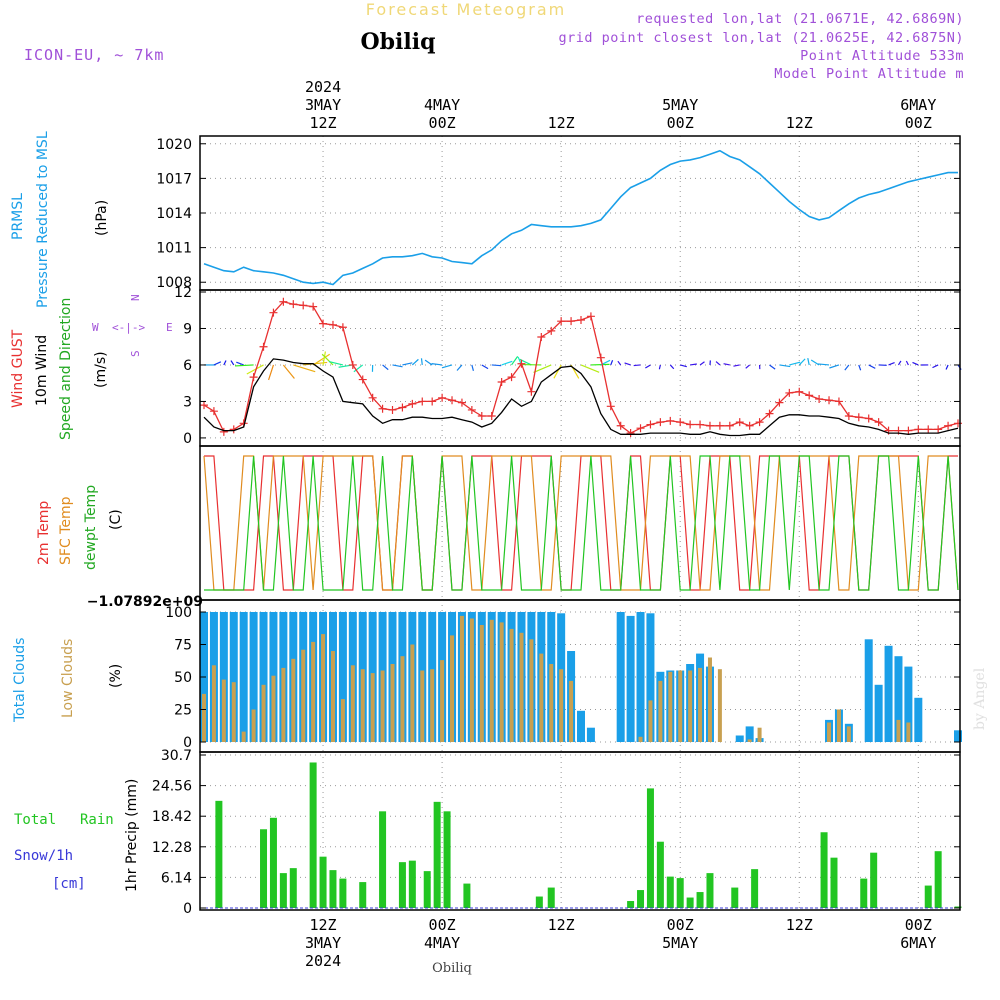  I want to click on precip-ytick-label-2: 12.28, so click(172, 848).